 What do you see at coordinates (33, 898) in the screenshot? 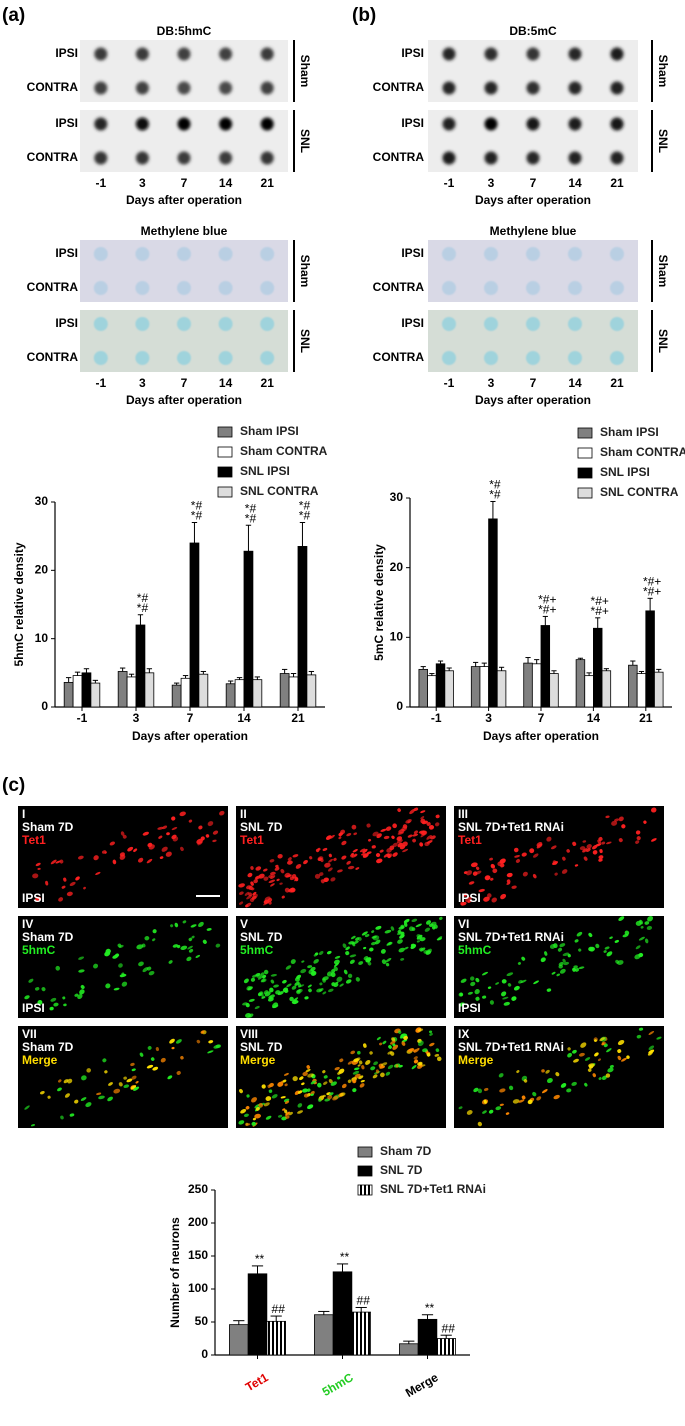
I see `side-label: IPSI` at bounding box center [33, 898].